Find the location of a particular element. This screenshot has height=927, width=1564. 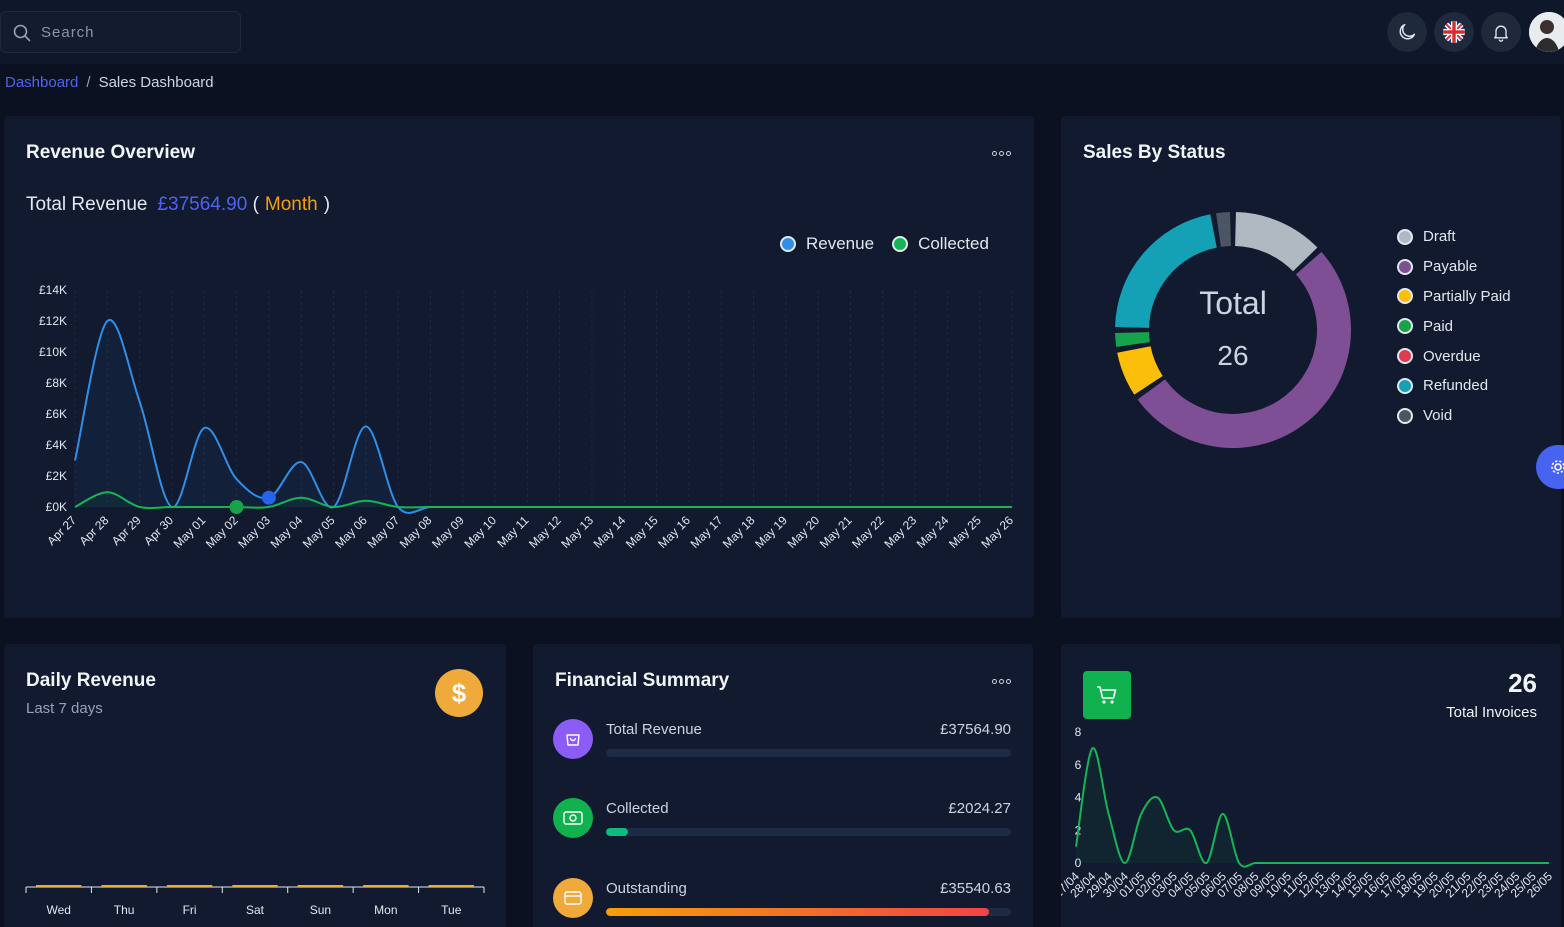

x-tick-label: May 26 is located at coordinates (997, 532).